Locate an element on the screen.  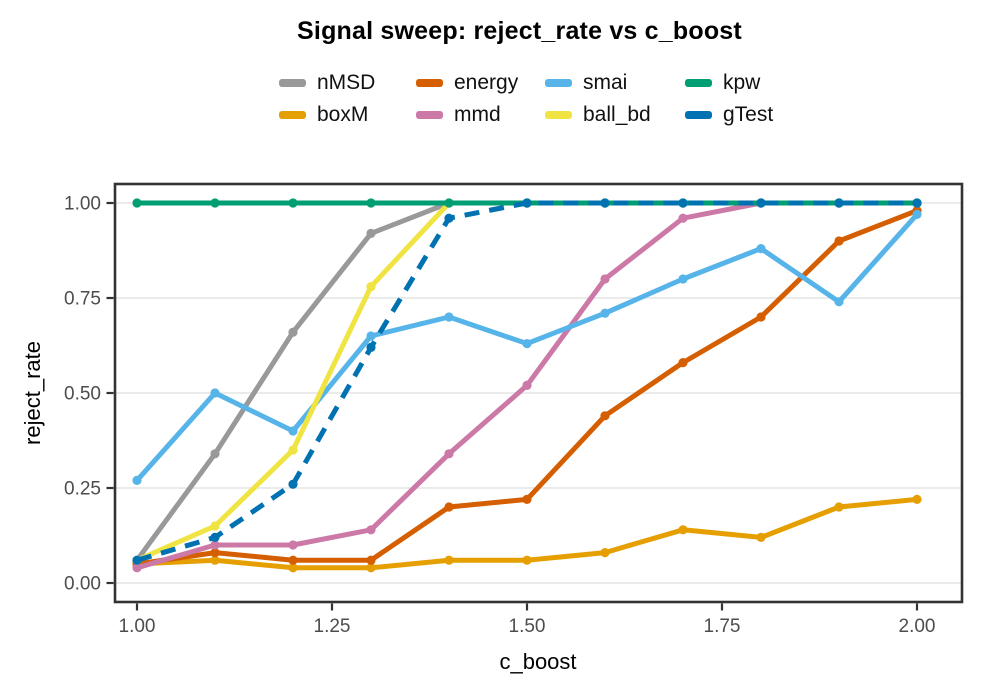
x-tick-label: 1.00 is located at coordinates (137, 626).